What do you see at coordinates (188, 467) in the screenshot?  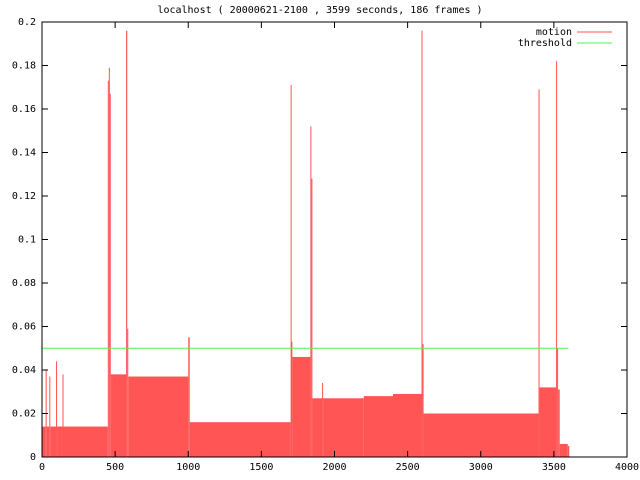 I see `x-tick-label: 1000` at bounding box center [188, 467].